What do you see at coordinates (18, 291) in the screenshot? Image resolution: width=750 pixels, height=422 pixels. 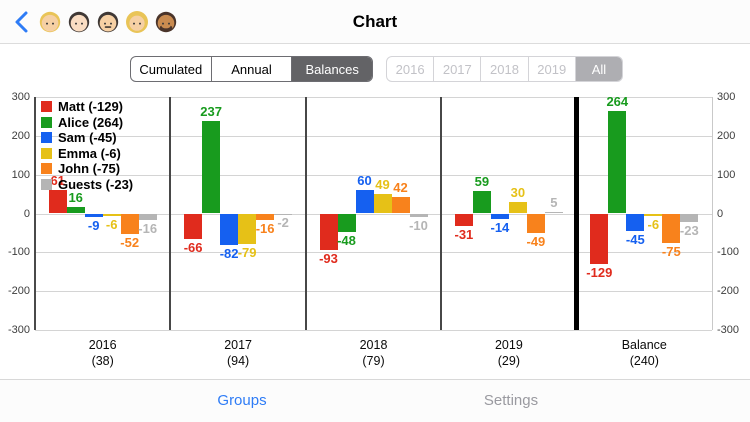 I see `y-axis-tick-left: -200` at bounding box center [18, 291].